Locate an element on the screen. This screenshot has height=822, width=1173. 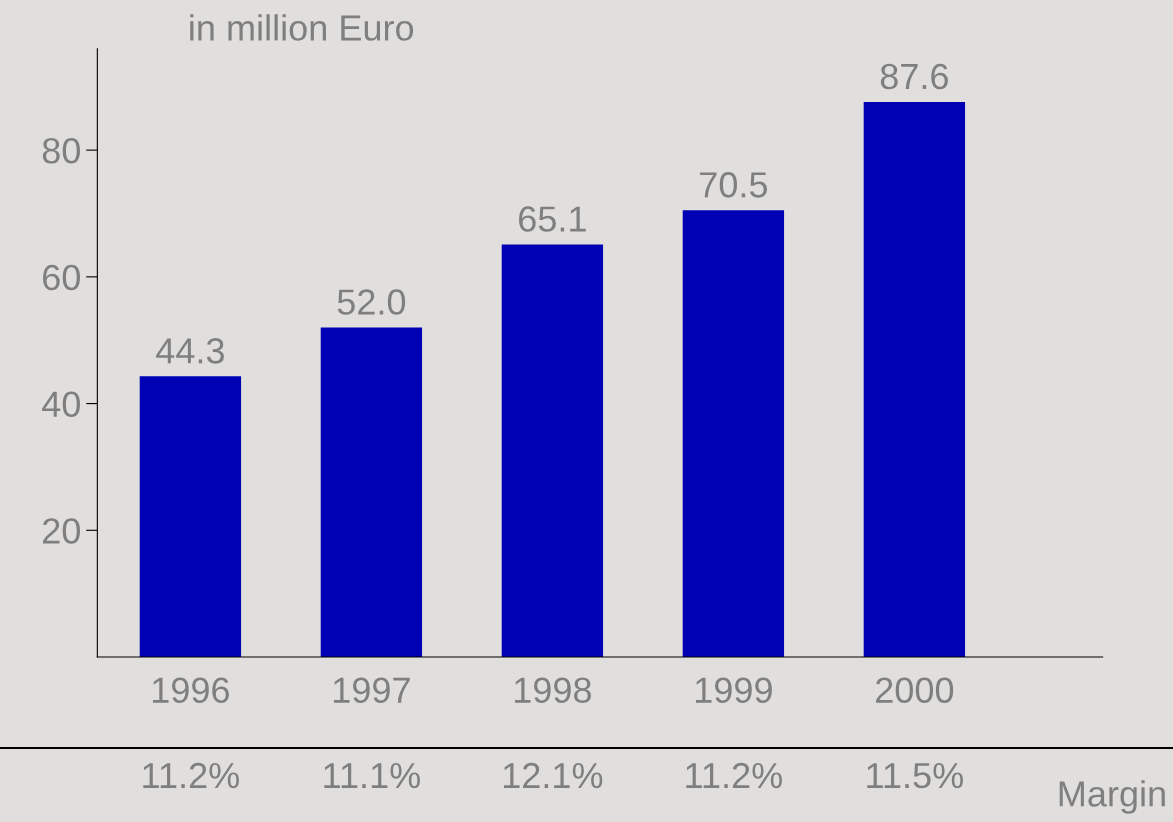
data-label: 44.3 is located at coordinates (190, 351).